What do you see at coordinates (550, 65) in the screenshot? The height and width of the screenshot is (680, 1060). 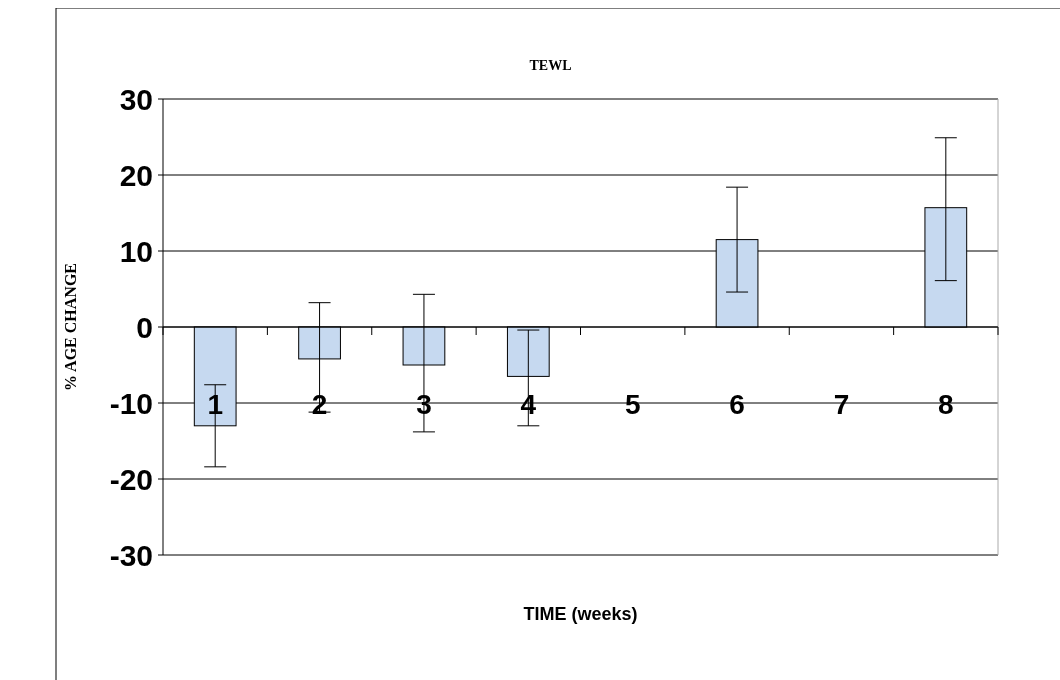 I see `chart-title: TEWL` at bounding box center [550, 65].